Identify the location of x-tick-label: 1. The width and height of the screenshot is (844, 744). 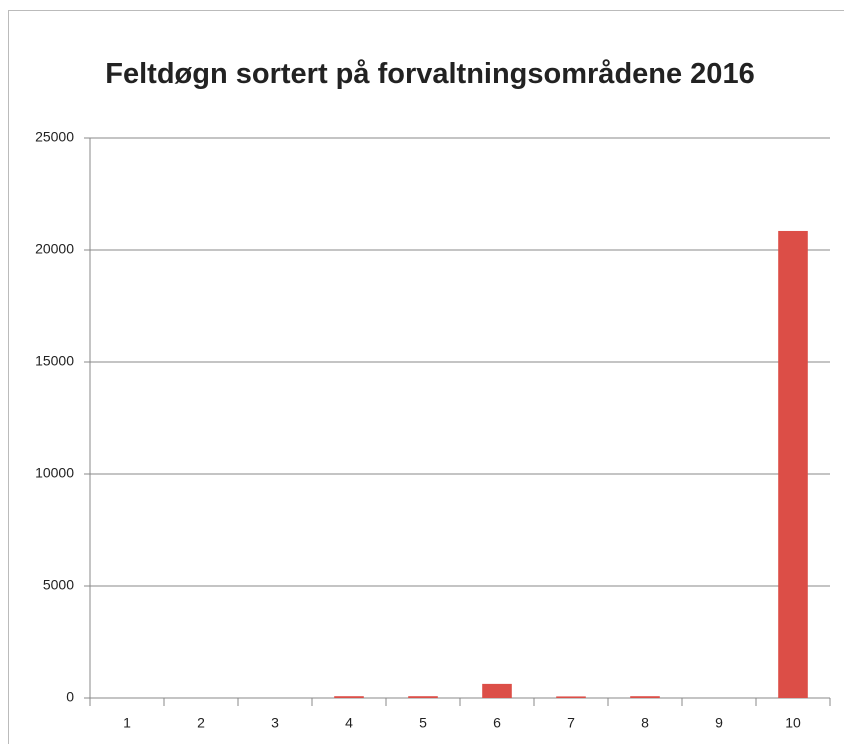
(127, 723).